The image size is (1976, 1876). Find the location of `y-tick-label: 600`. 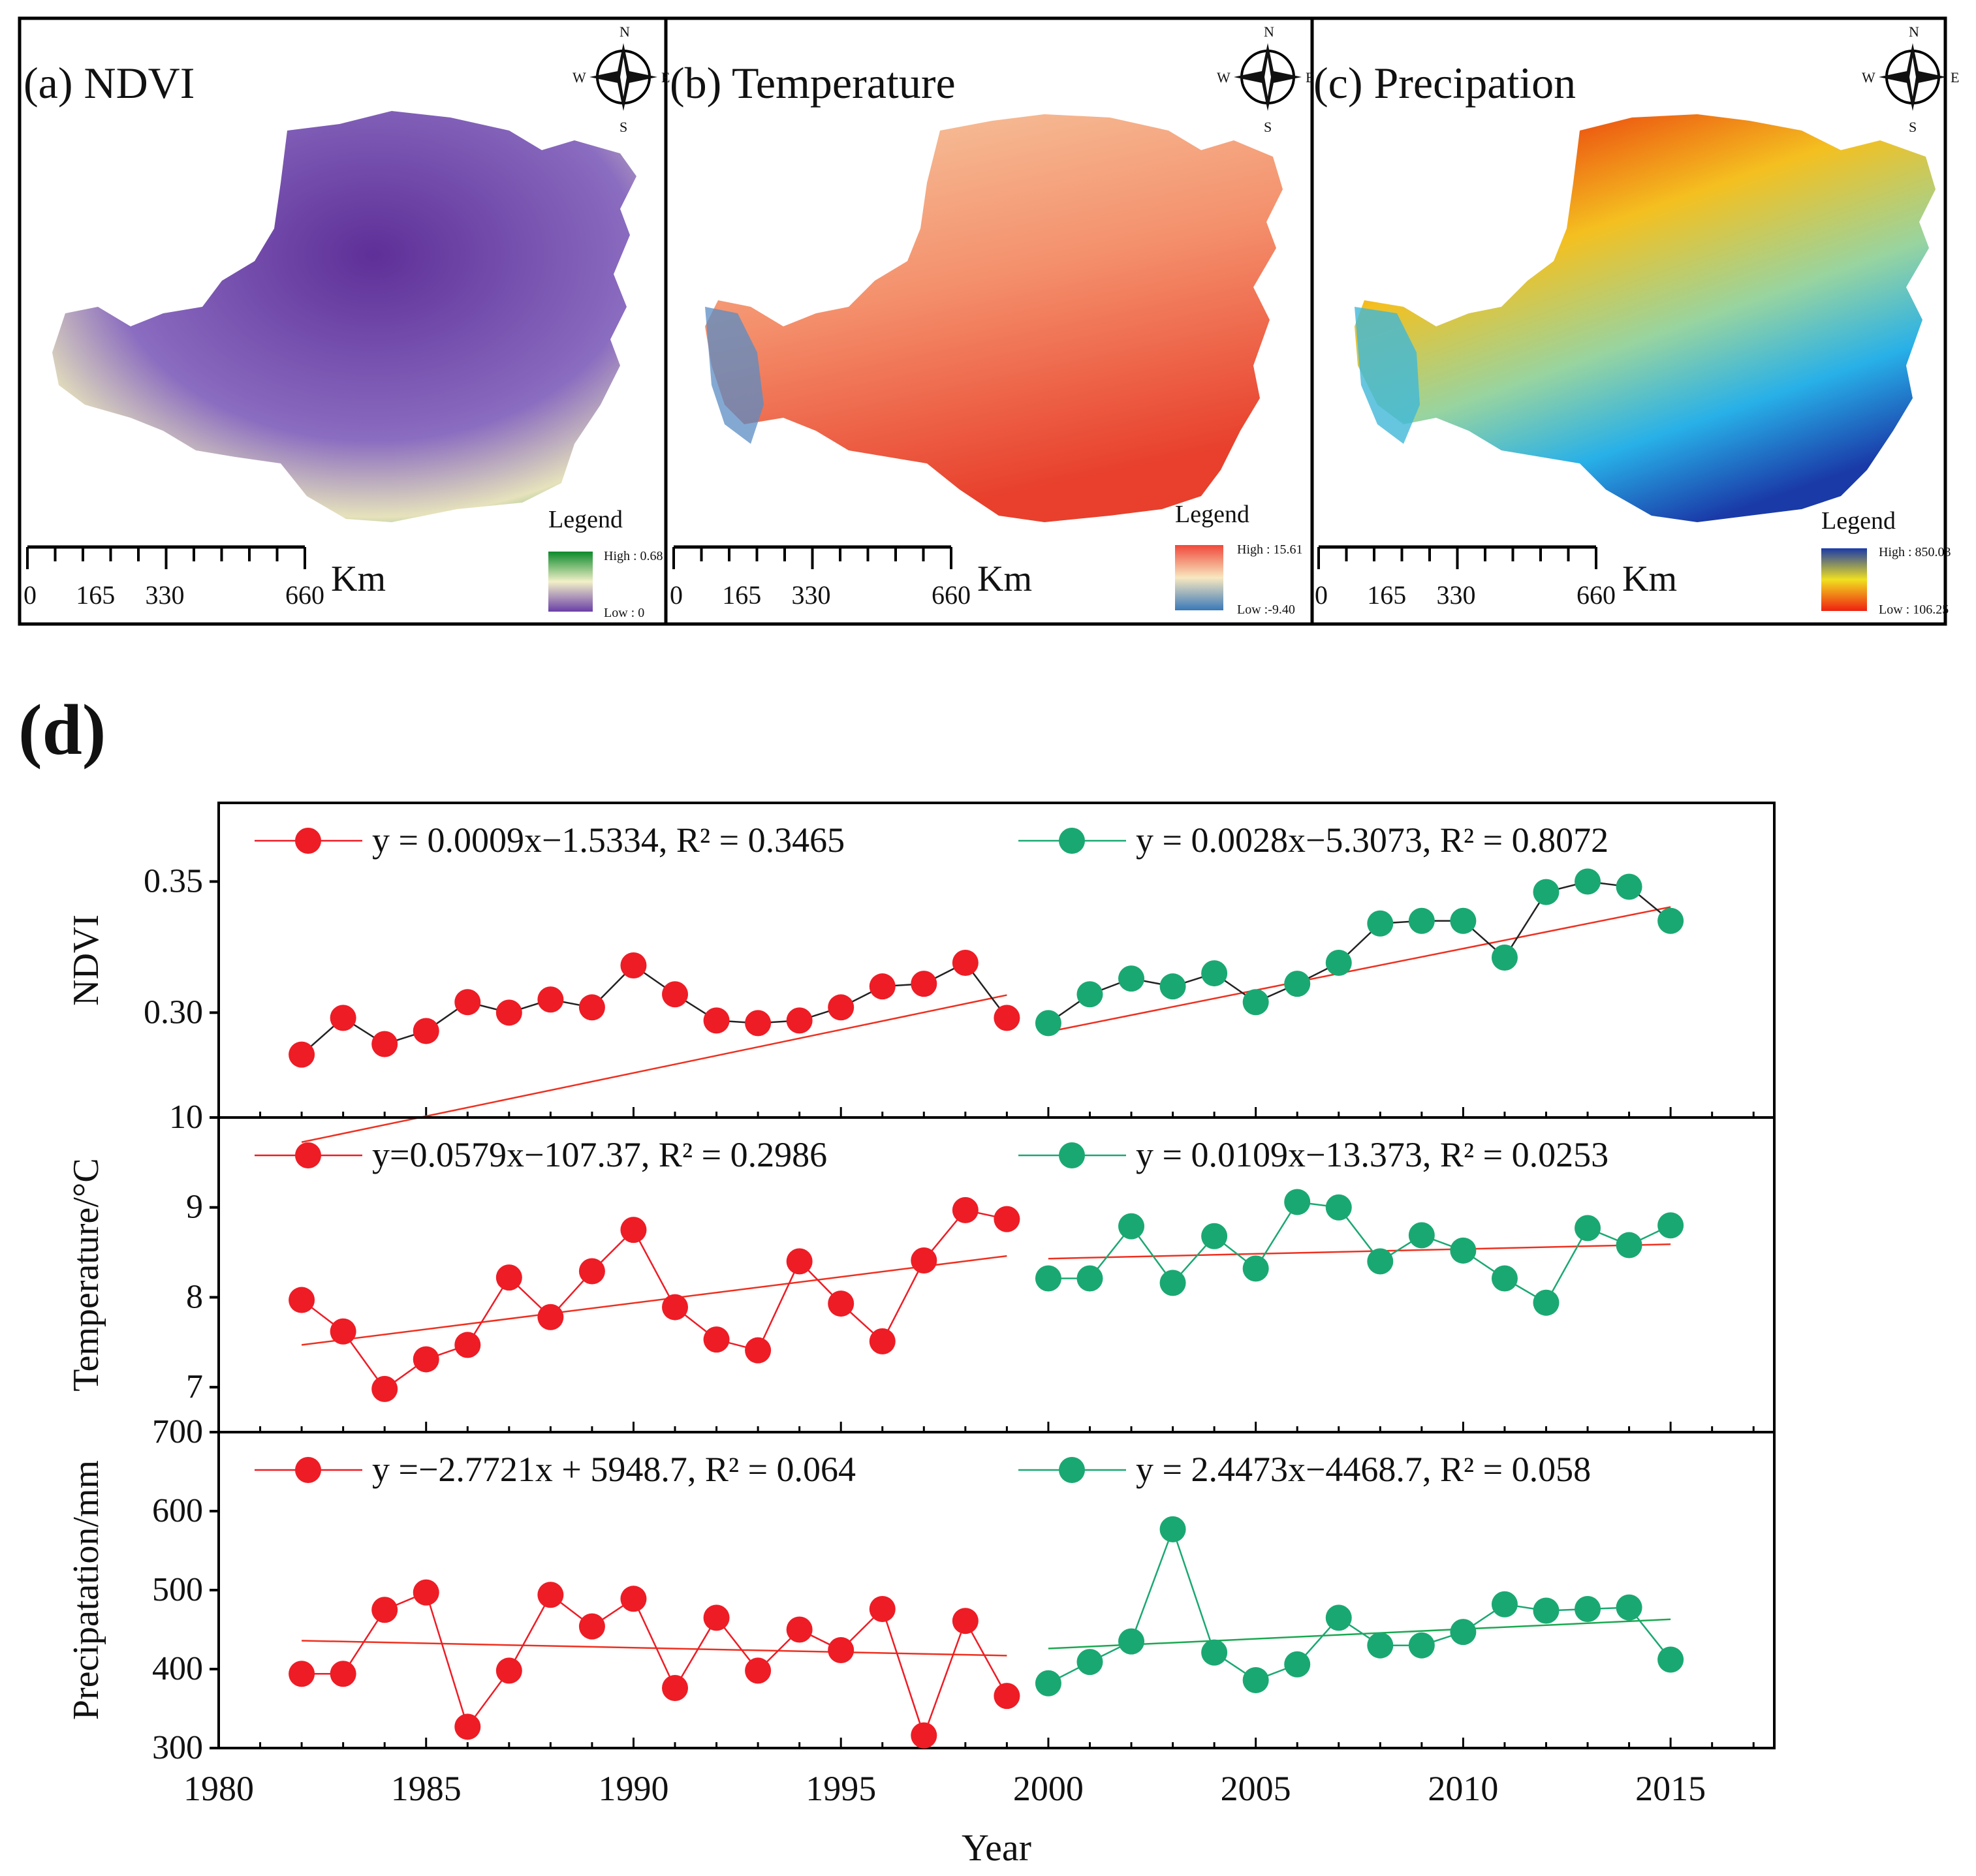

y-tick-label: 600 is located at coordinates (177, 1510).